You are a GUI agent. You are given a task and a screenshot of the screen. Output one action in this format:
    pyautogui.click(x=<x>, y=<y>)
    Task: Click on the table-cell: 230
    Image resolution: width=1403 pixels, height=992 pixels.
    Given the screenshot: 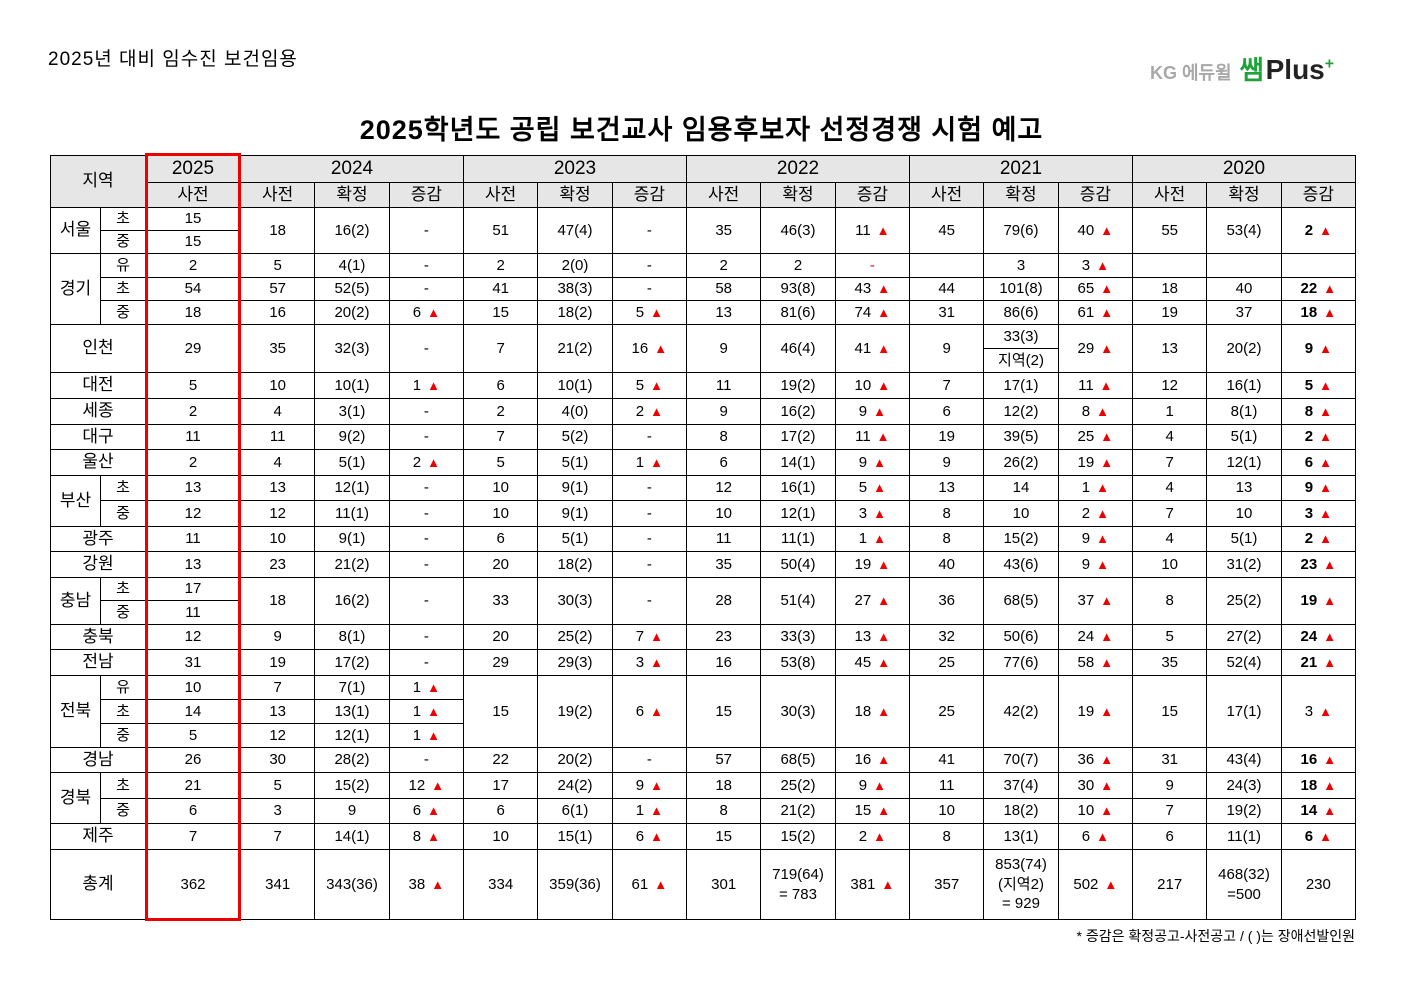 What is the action you would take?
    pyautogui.click(x=1318, y=884)
    